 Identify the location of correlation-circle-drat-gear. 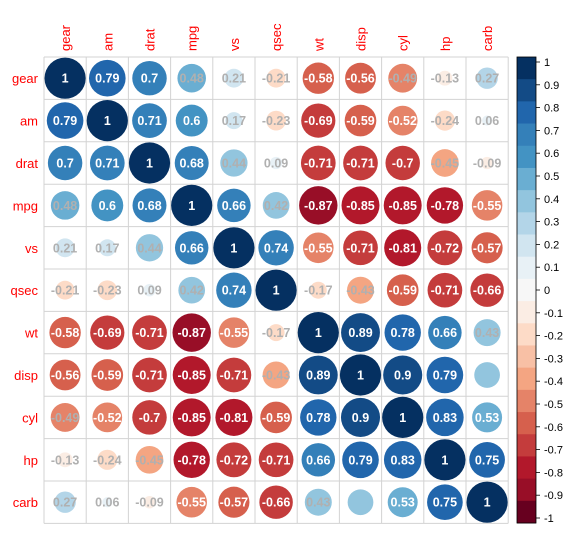
(65, 163).